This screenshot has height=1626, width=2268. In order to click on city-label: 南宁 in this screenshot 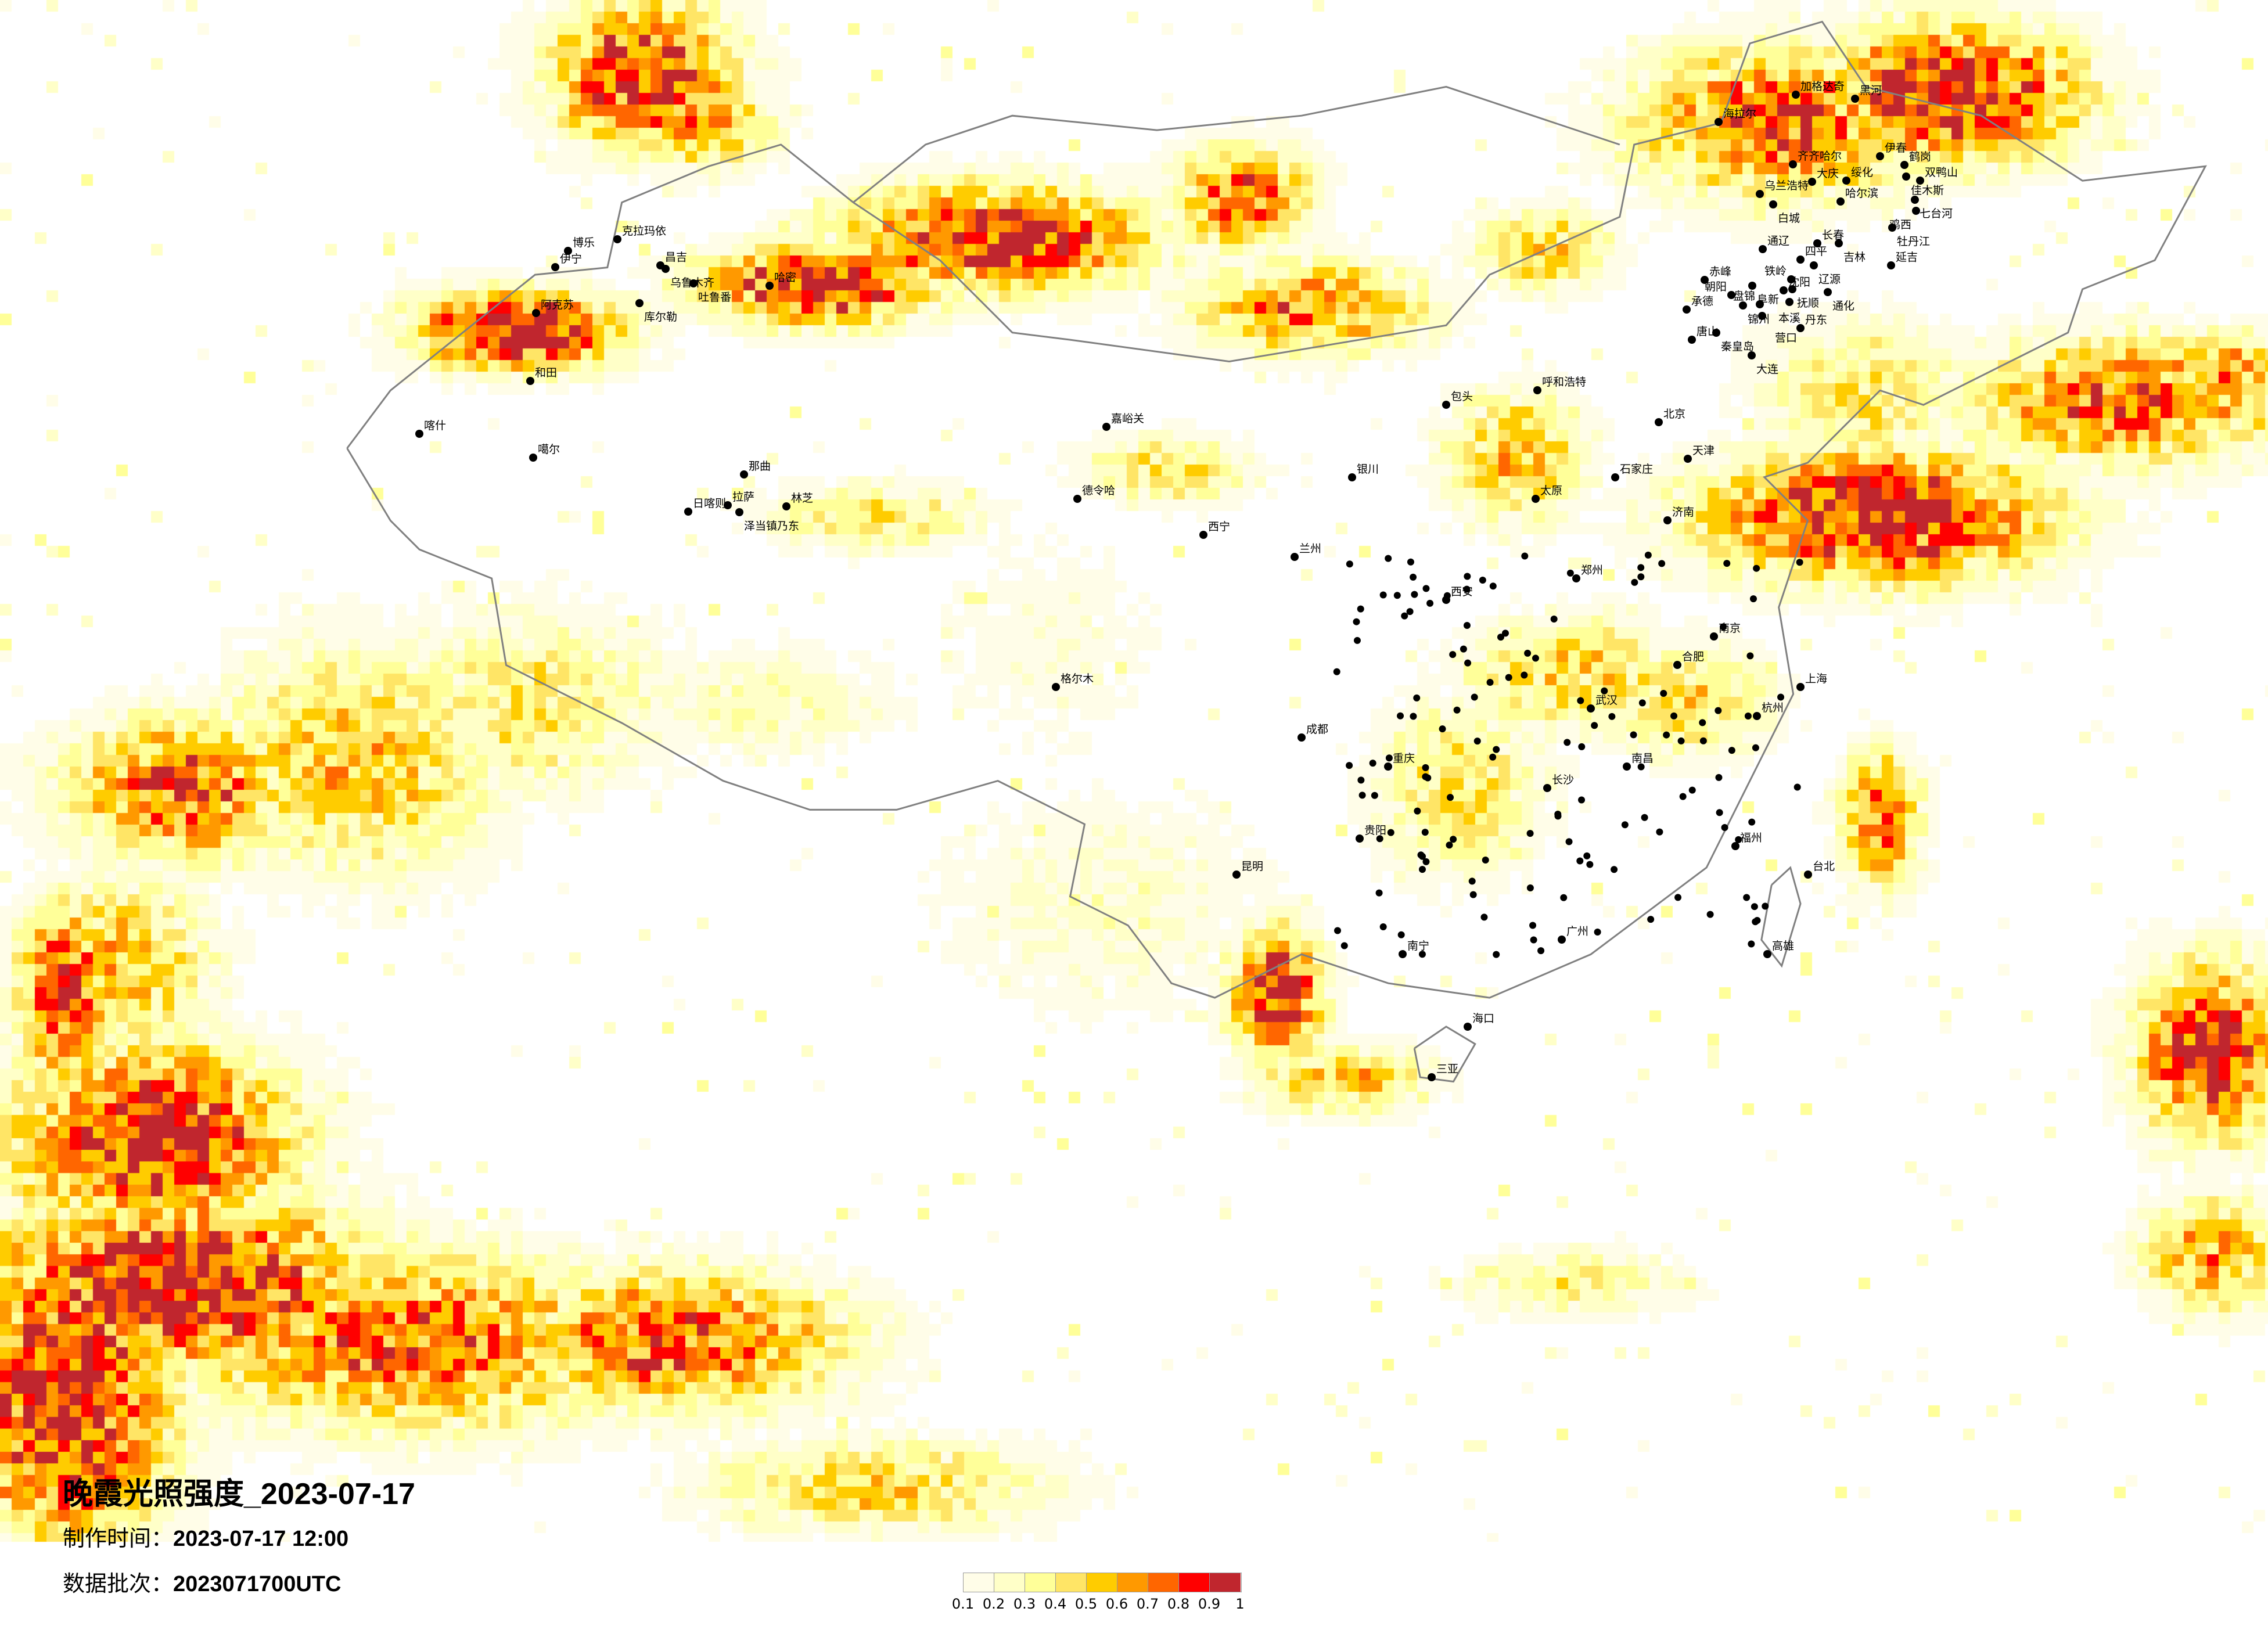, I will do `click(1418, 946)`.